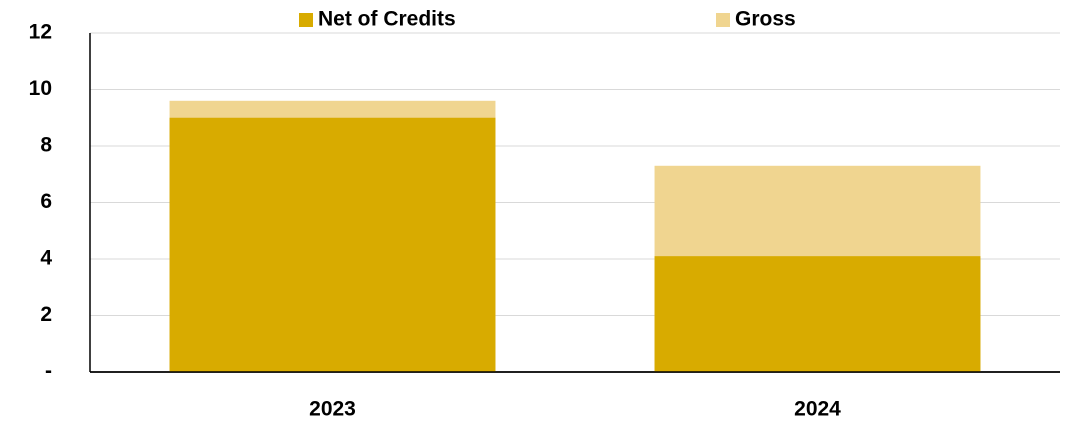  I want to click on bar, so click(817, 314).